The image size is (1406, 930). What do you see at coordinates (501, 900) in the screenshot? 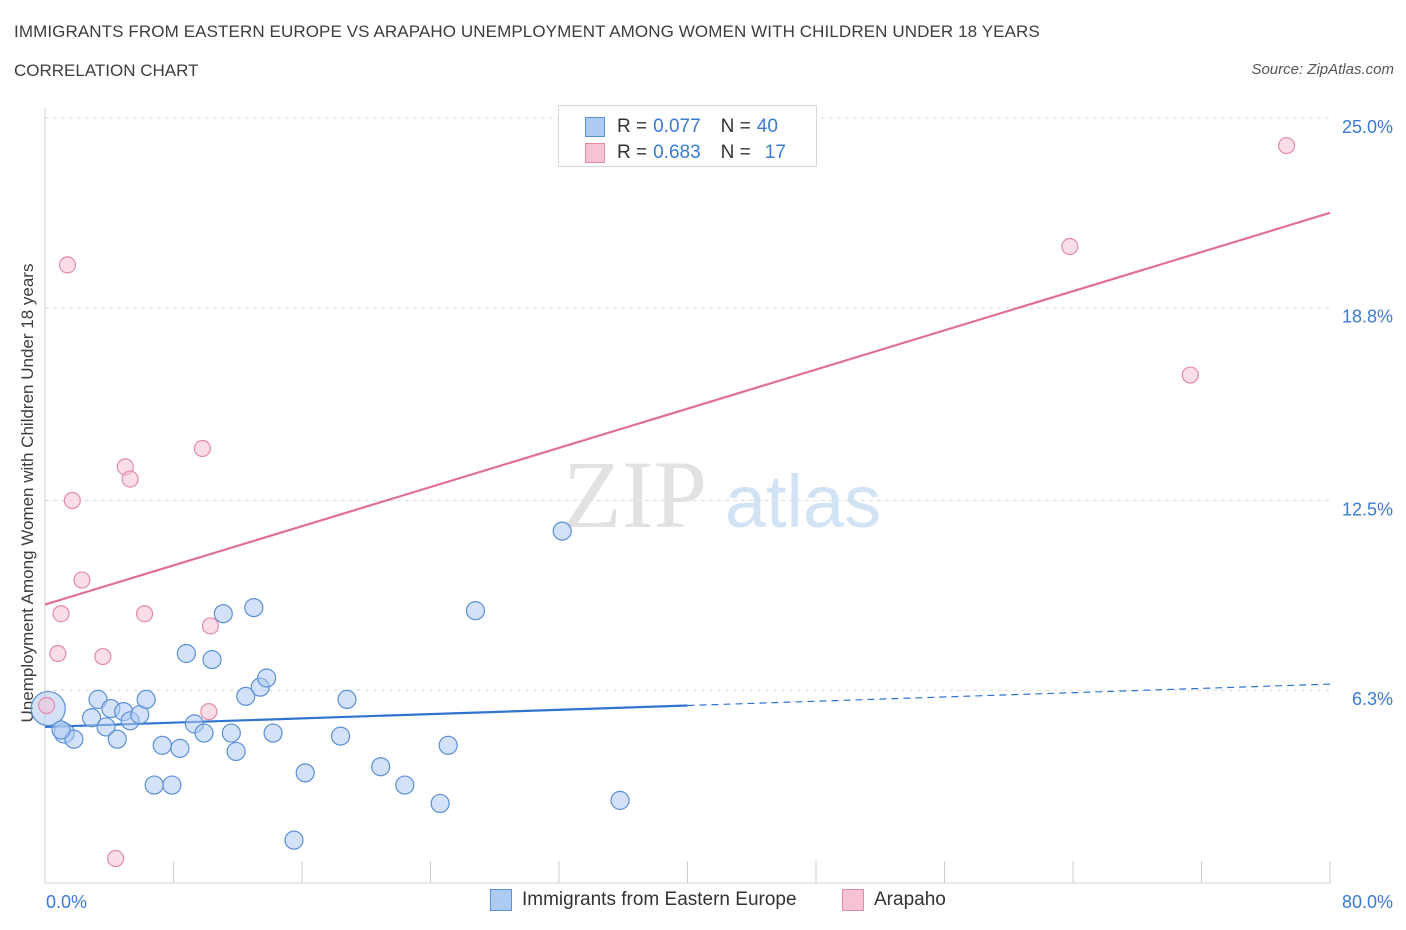
I see `series-legend-swatch-blue` at bounding box center [501, 900].